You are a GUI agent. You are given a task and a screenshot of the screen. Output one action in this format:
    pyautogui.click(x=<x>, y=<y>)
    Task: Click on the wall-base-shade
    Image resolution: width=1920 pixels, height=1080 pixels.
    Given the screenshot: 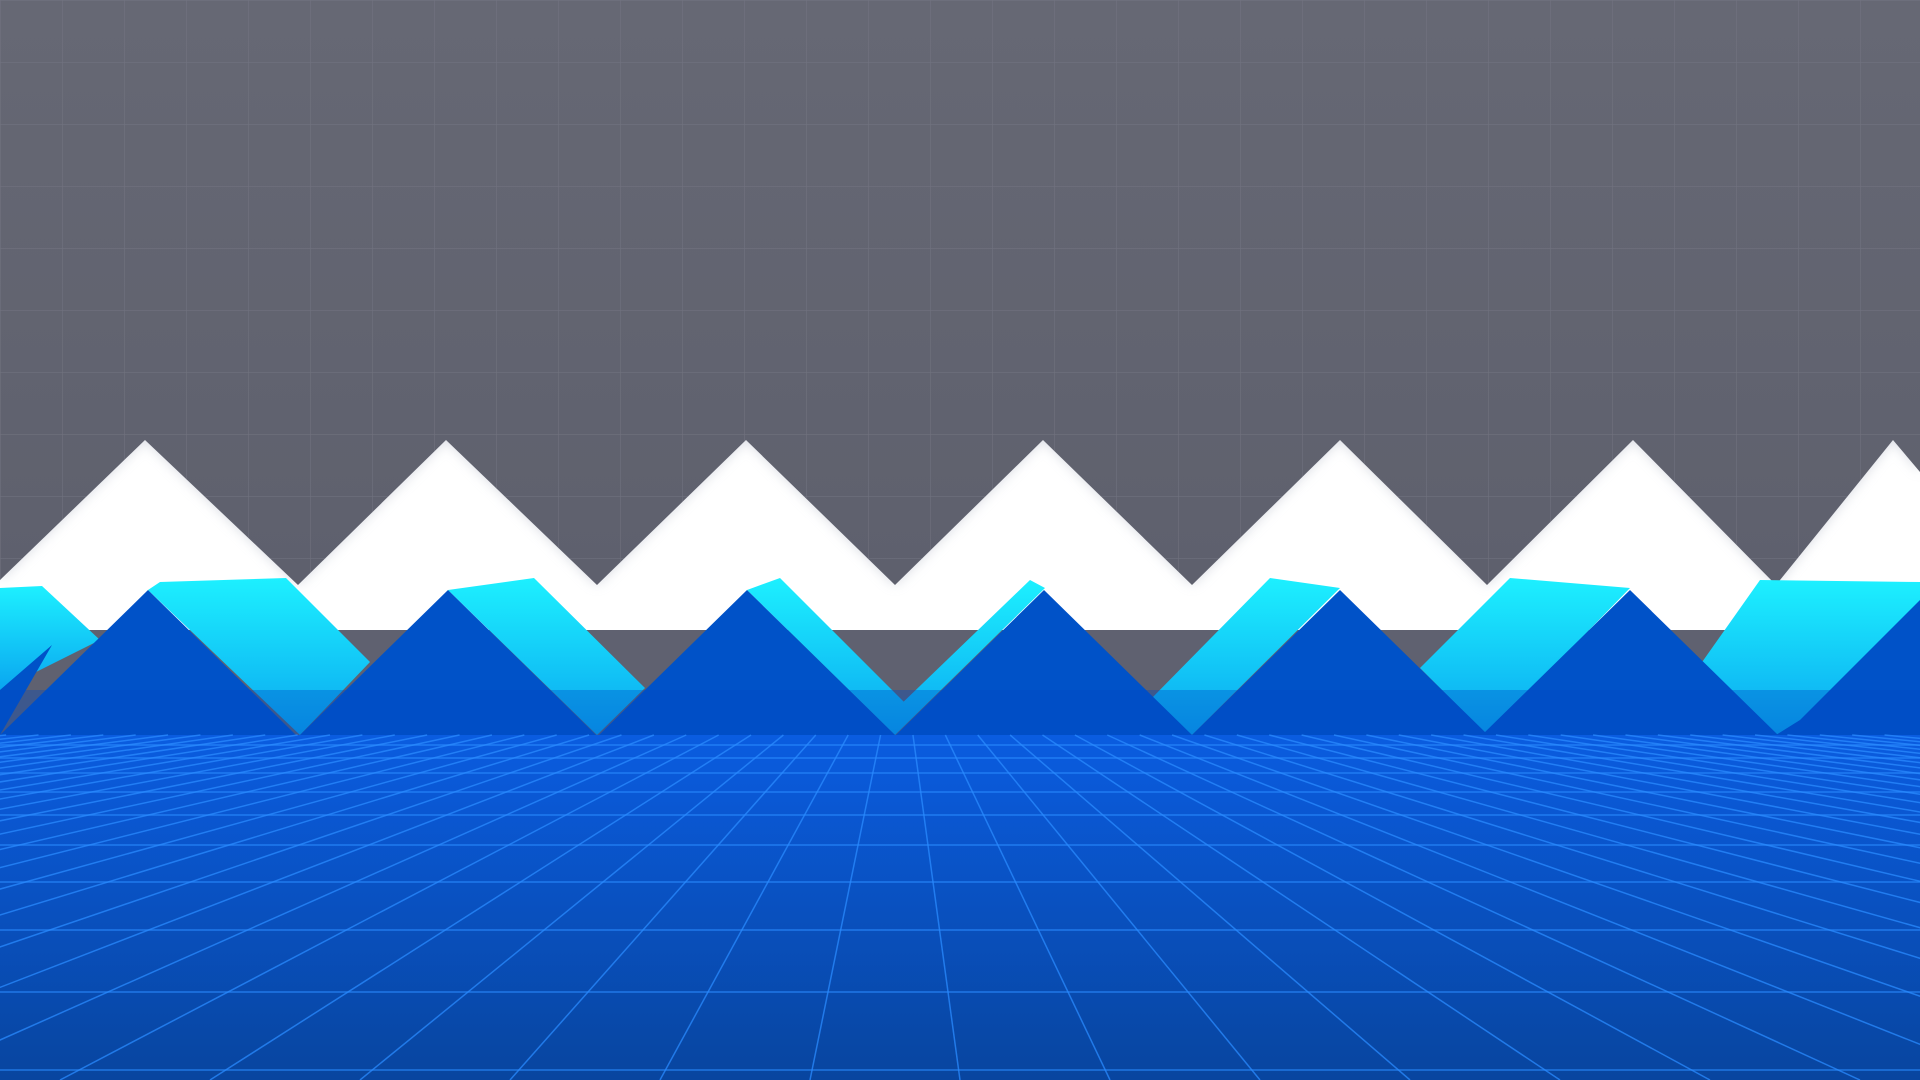 What is the action you would take?
    pyautogui.click(x=960, y=712)
    